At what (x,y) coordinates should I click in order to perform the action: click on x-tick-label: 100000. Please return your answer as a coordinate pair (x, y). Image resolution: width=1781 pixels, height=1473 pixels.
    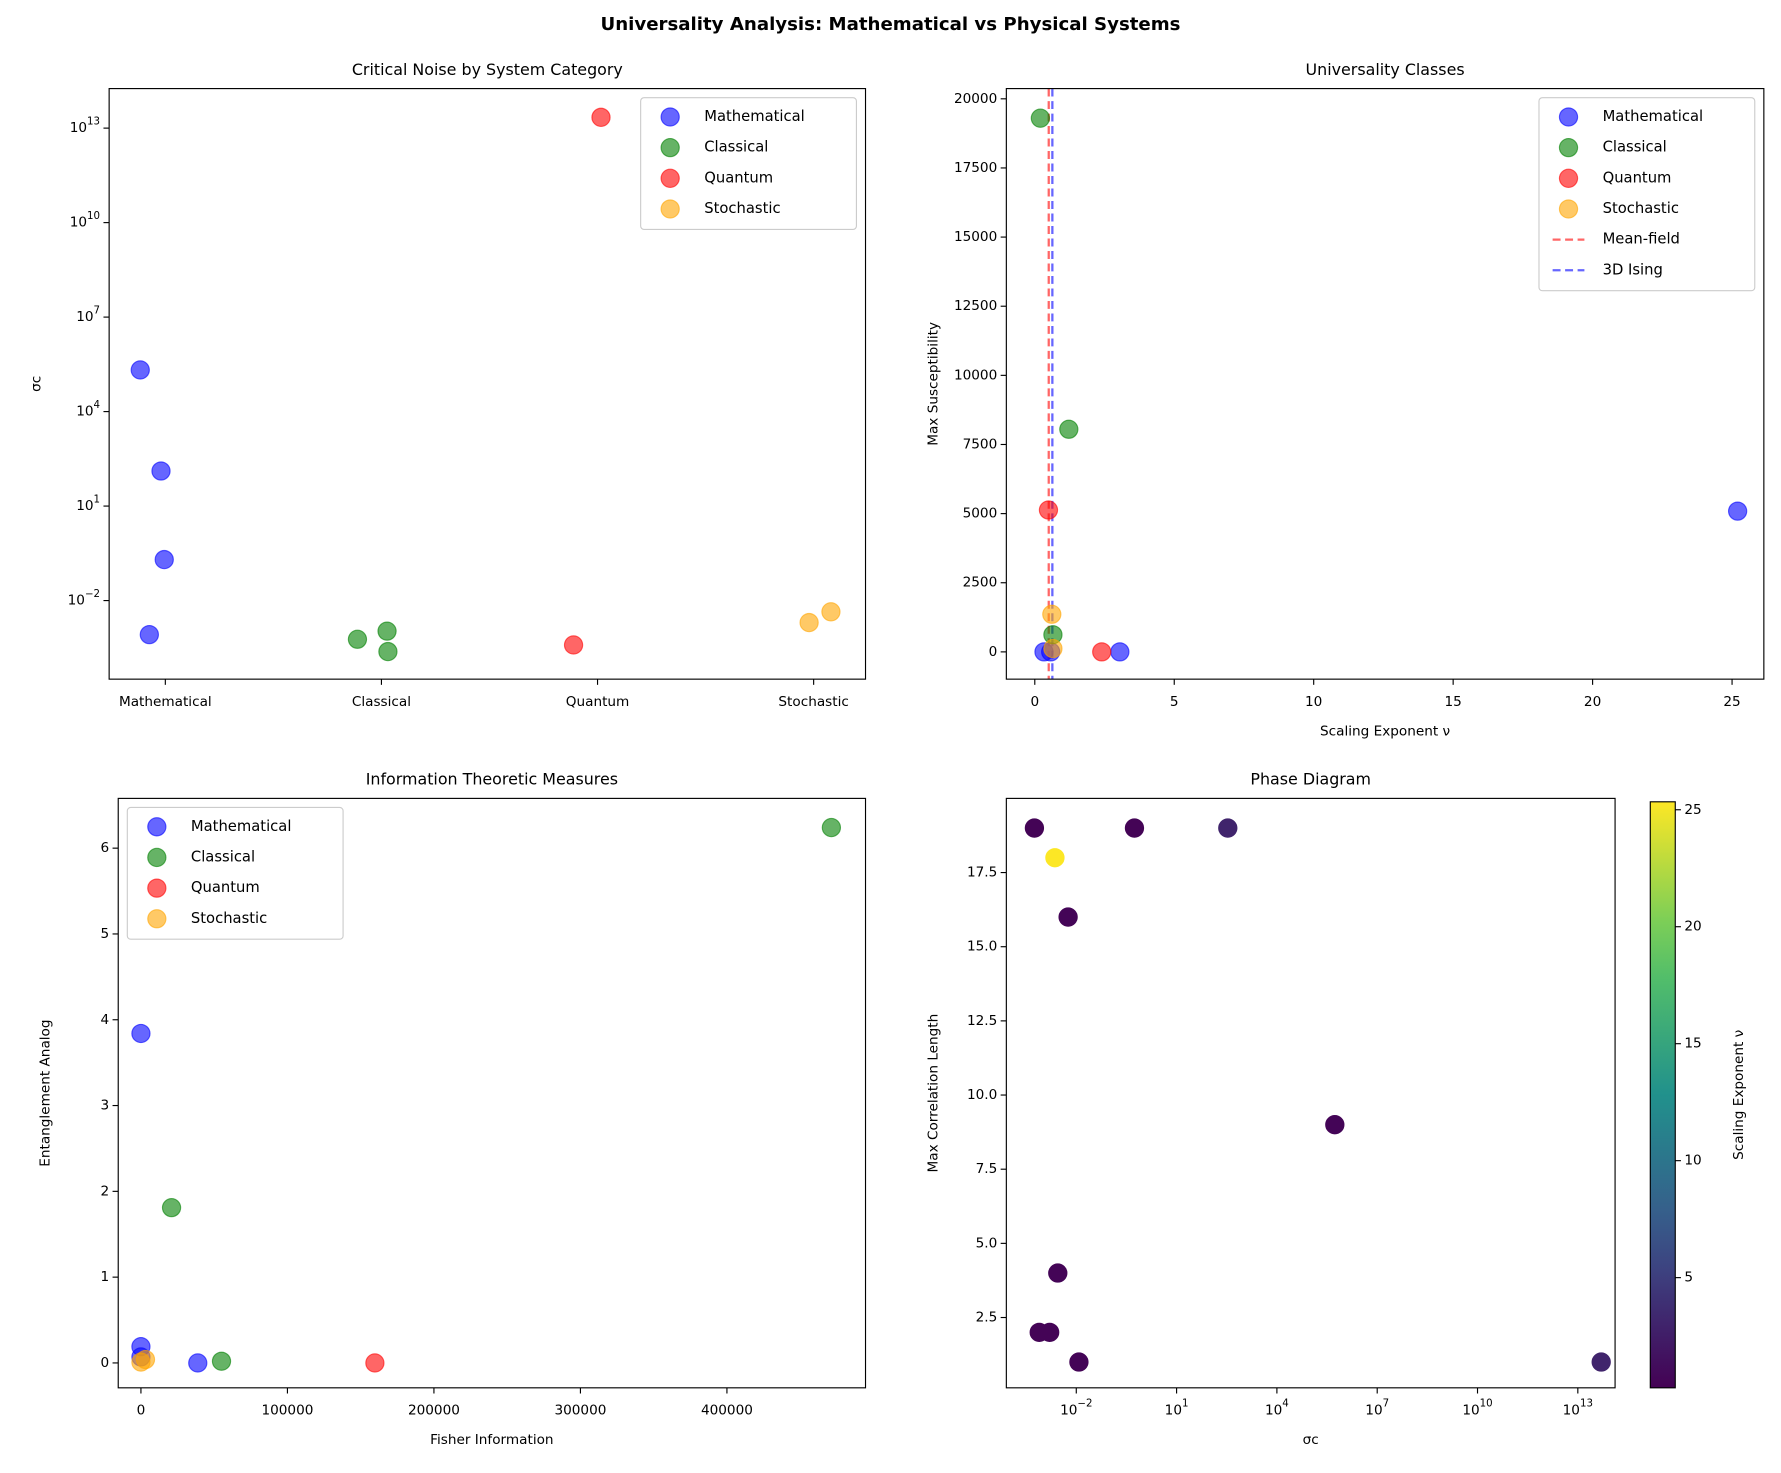
    Looking at the image, I should click on (287, 1411).